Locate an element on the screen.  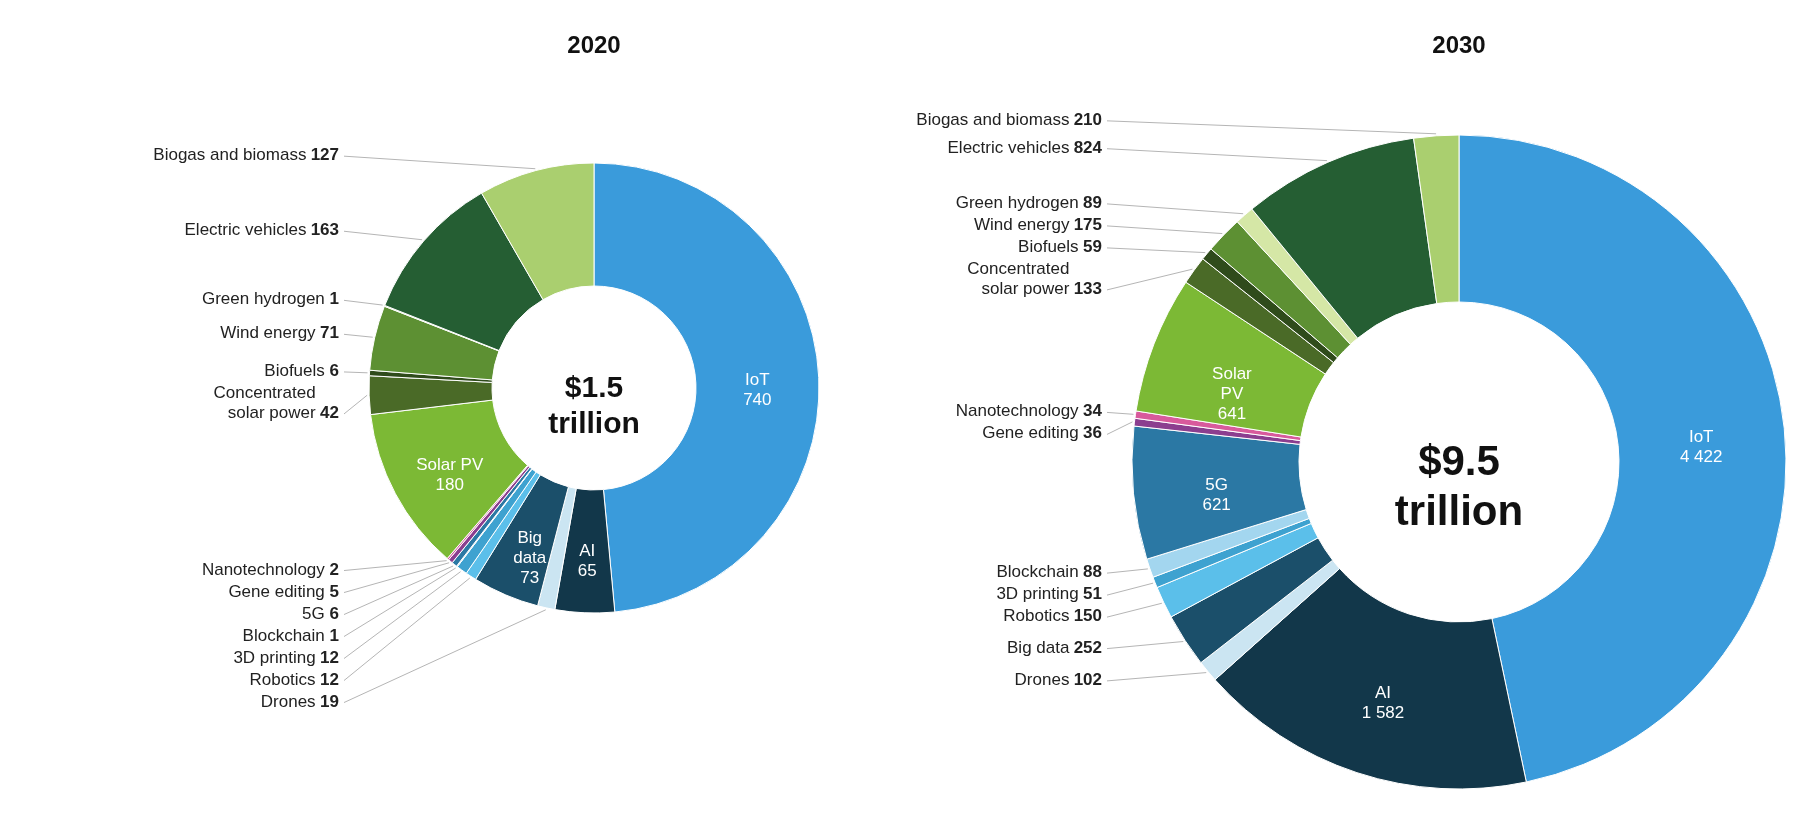
data-label: 4 422 is located at coordinates (1701, 456).